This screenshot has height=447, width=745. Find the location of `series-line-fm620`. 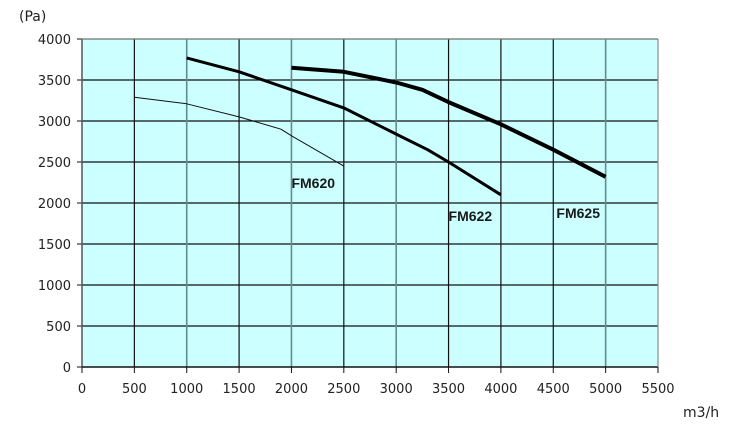

series-line-fm620 is located at coordinates (239, 131).